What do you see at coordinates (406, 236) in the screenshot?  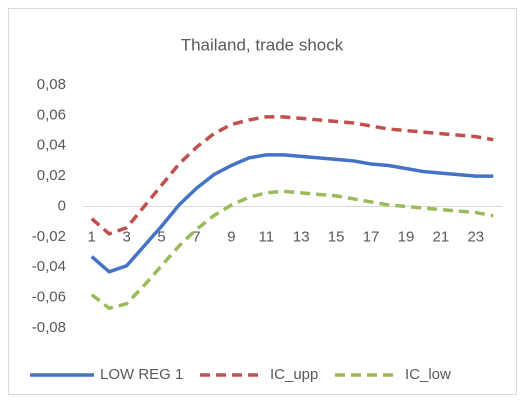 I see `x-tick-label: 19` at bounding box center [406, 236].